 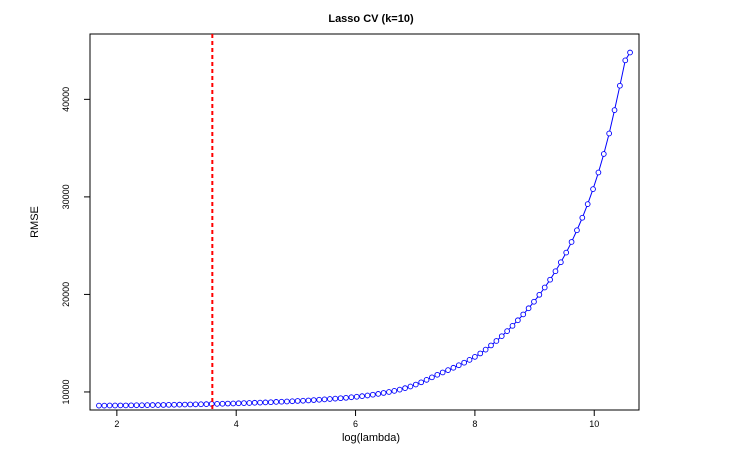 What do you see at coordinates (35, 222) in the screenshot?
I see `y-axis-label: RMSE` at bounding box center [35, 222].